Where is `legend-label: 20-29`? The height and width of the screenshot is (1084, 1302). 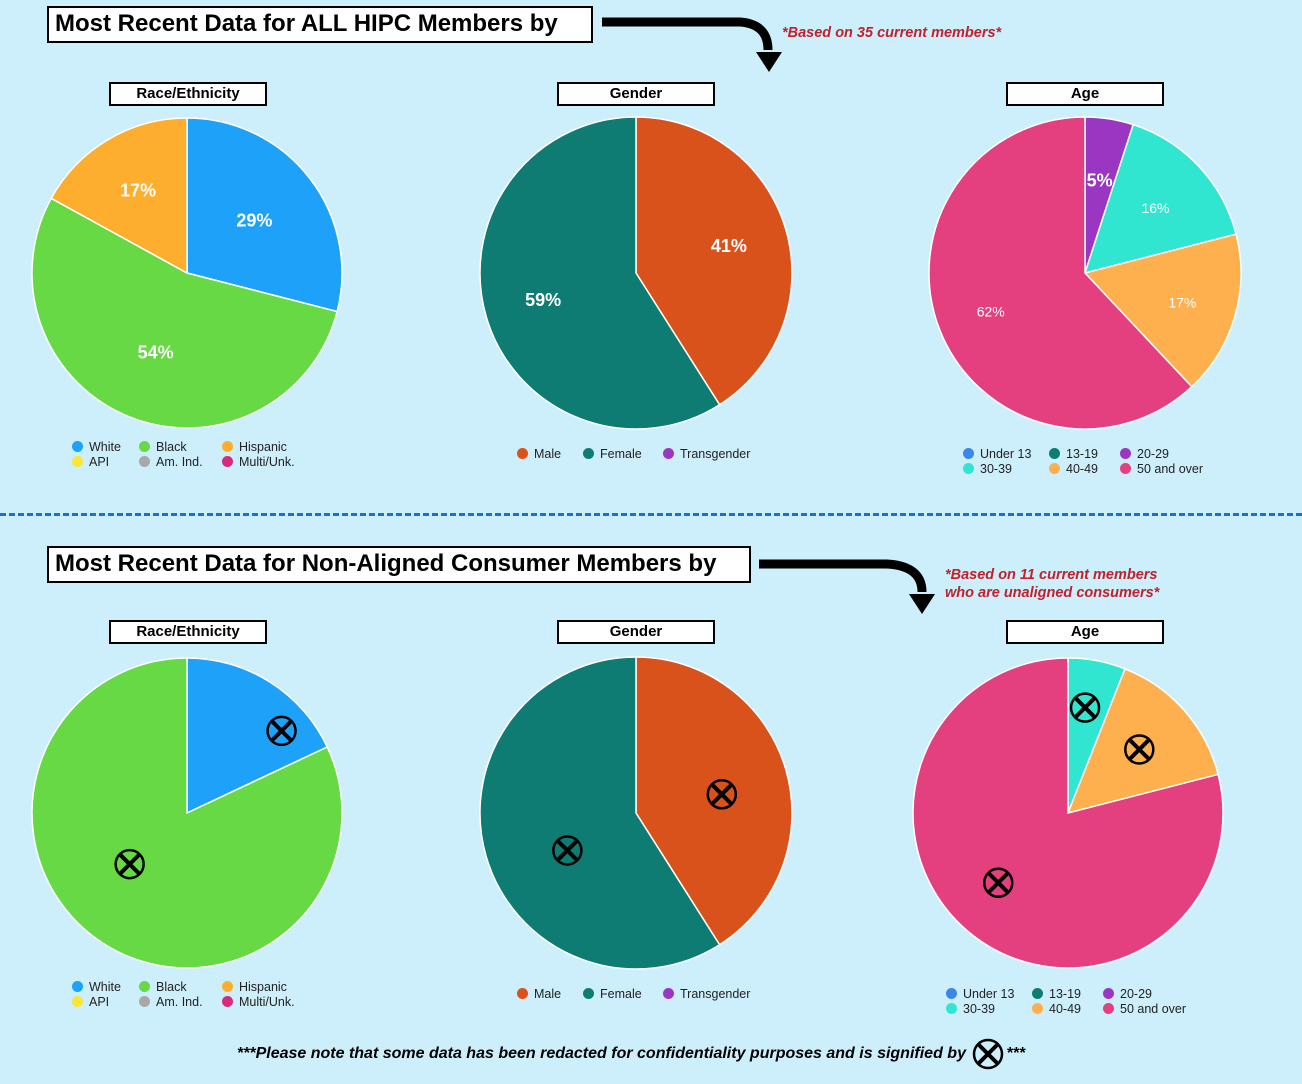
legend-label: 20-29 is located at coordinates (1153, 454).